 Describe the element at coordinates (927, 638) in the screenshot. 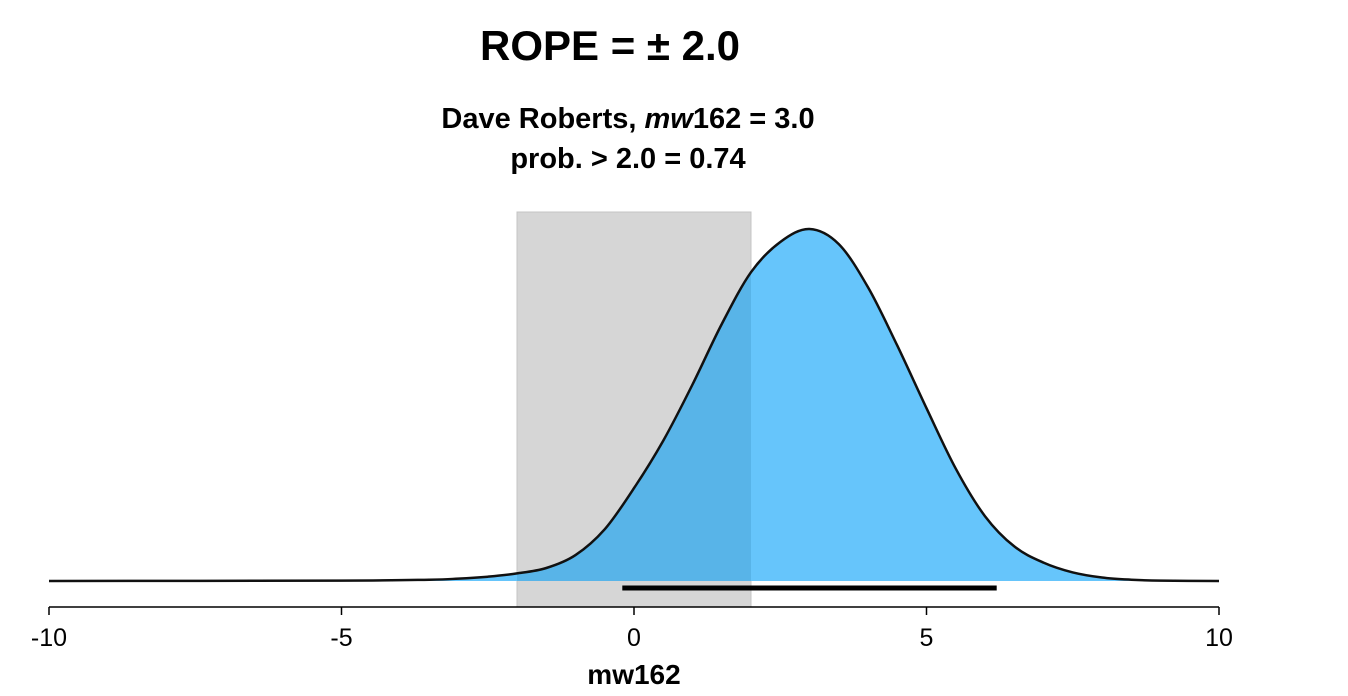

I see `x-tick-label: 5` at that location.